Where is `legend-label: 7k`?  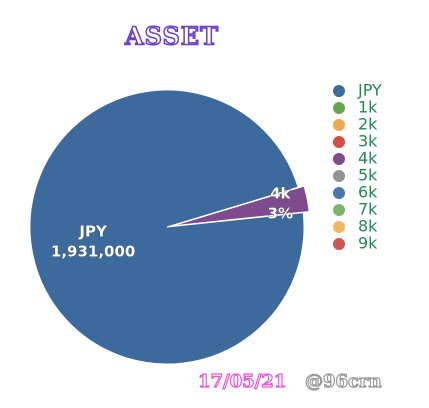 legend-label: 7k is located at coordinates (368, 209).